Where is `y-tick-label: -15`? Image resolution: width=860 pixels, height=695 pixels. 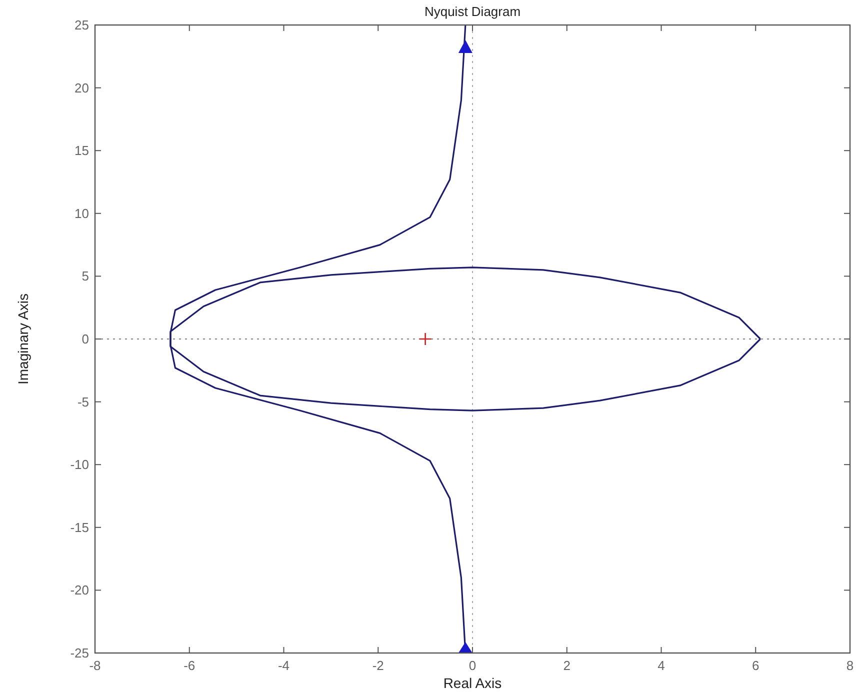 y-tick-label: -15 is located at coordinates (79, 527).